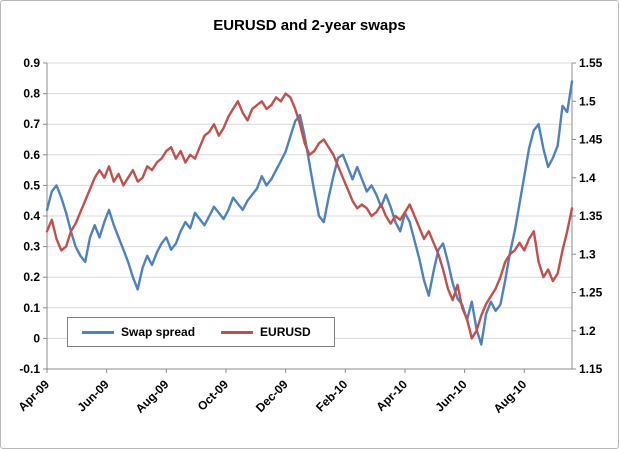  What do you see at coordinates (158, 332) in the screenshot?
I see `legend-label-swap-spread: Swap spread` at bounding box center [158, 332].